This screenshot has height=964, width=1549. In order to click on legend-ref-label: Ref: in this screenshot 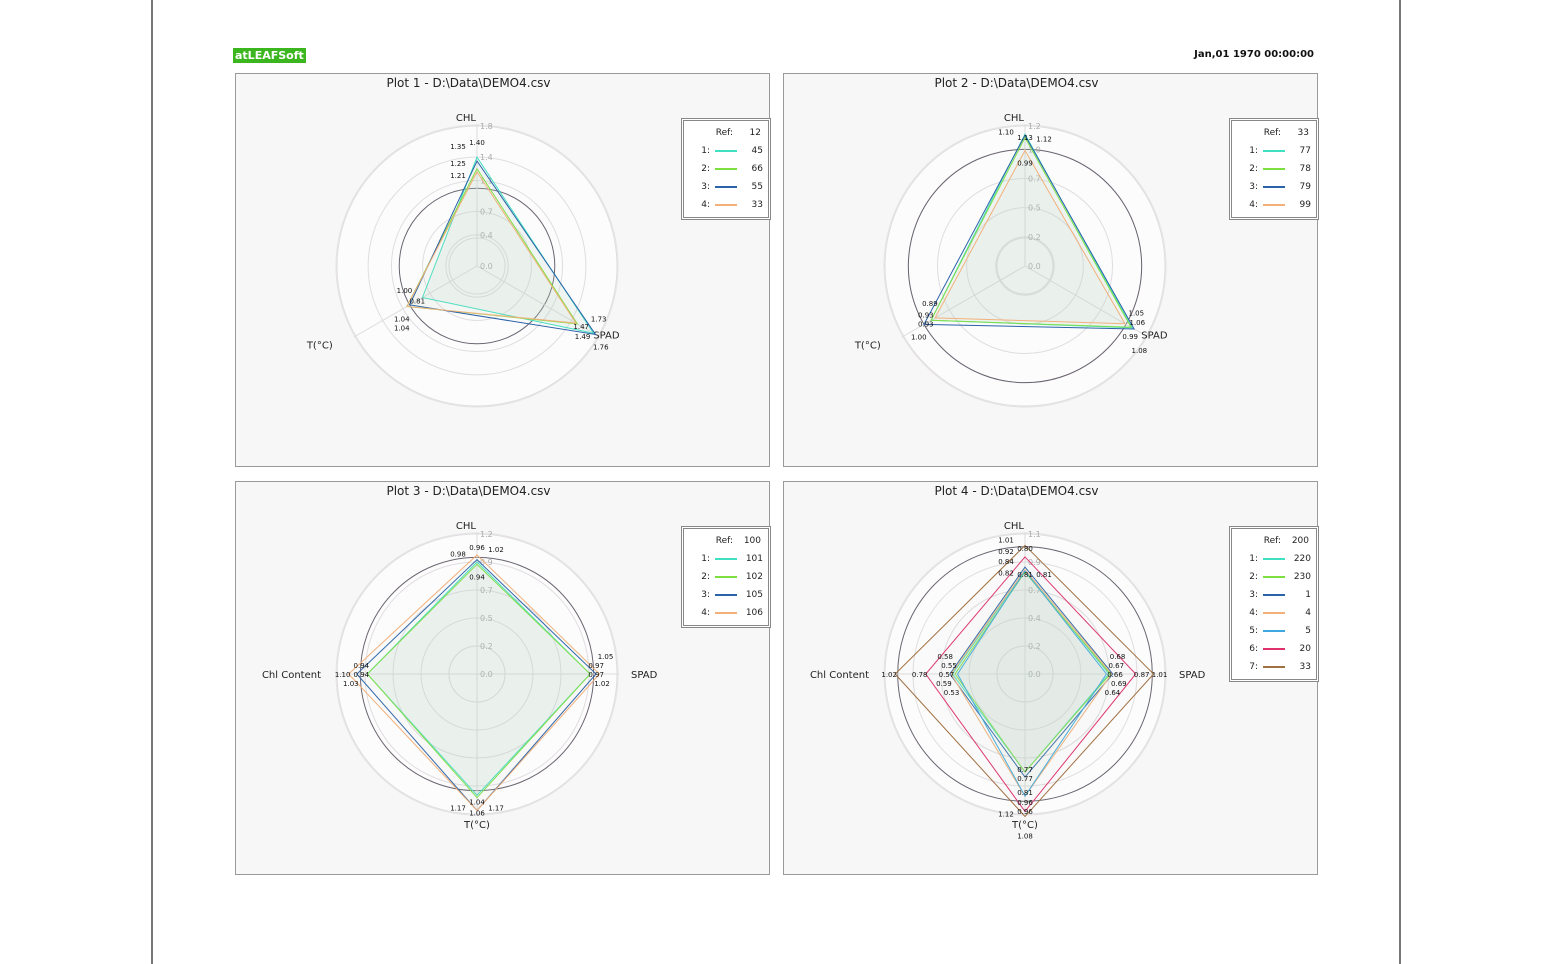, I will do `click(1272, 133)`.